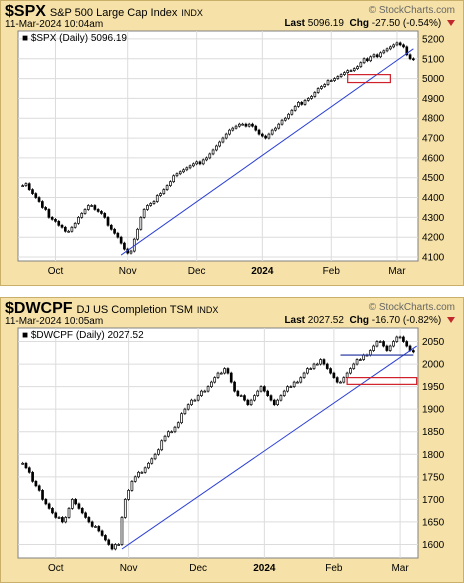 The height and width of the screenshot is (587, 464). What do you see at coordinates (113, 13) in the screenshot?
I see `spx-name: S&P 500 Large Cap Index` at bounding box center [113, 13].